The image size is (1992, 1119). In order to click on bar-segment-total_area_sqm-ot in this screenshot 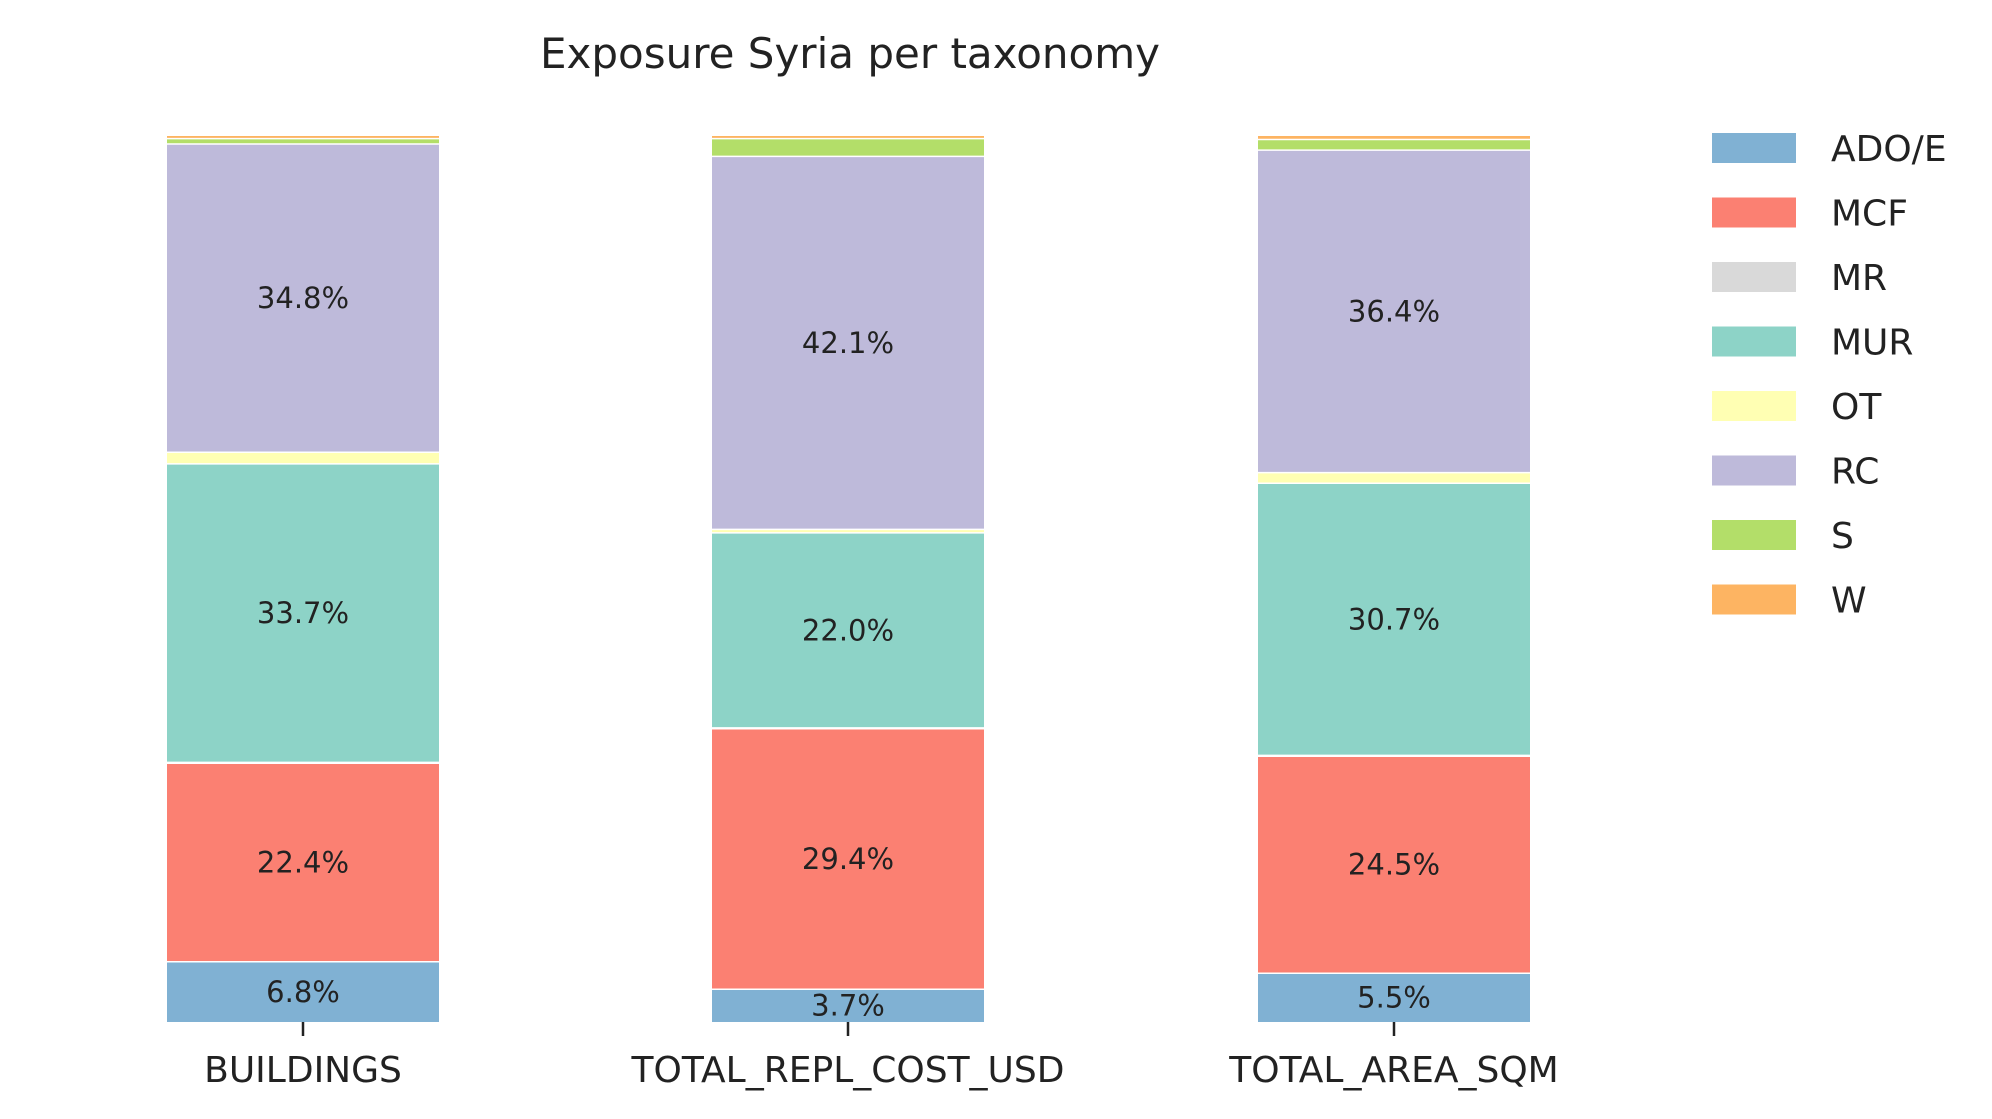, I will do `click(1394, 478)`.